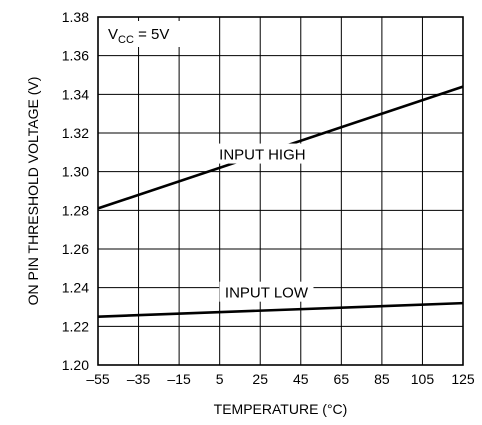 Image resolution: width=482 pixels, height=425 pixels. I want to click on y-tick-label: 1.26, so click(75, 249).